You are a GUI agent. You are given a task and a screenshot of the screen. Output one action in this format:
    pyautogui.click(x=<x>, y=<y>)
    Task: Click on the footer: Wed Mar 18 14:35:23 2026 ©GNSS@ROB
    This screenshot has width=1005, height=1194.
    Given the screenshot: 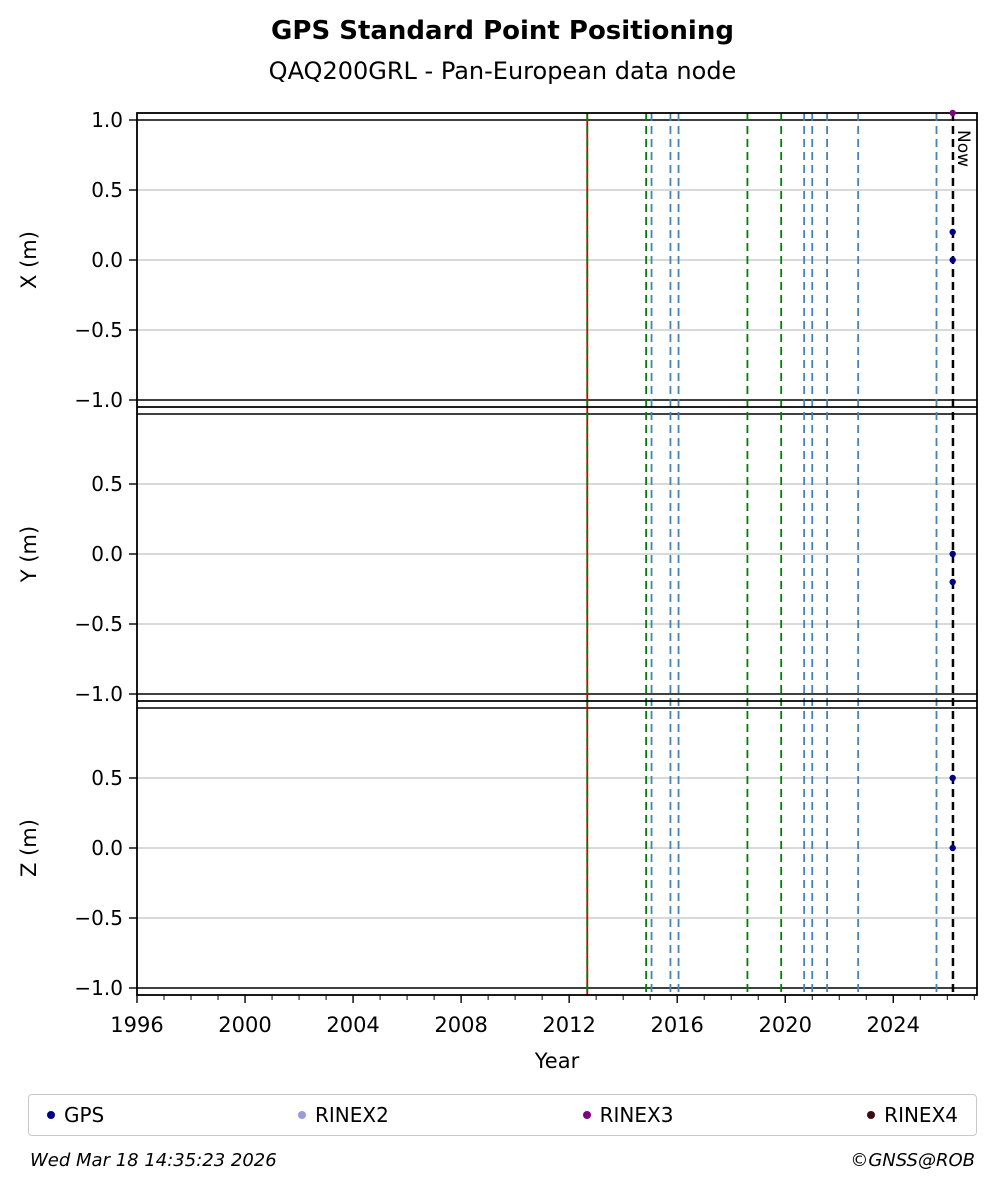 What is the action you would take?
    pyautogui.click(x=502, y=1160)
    